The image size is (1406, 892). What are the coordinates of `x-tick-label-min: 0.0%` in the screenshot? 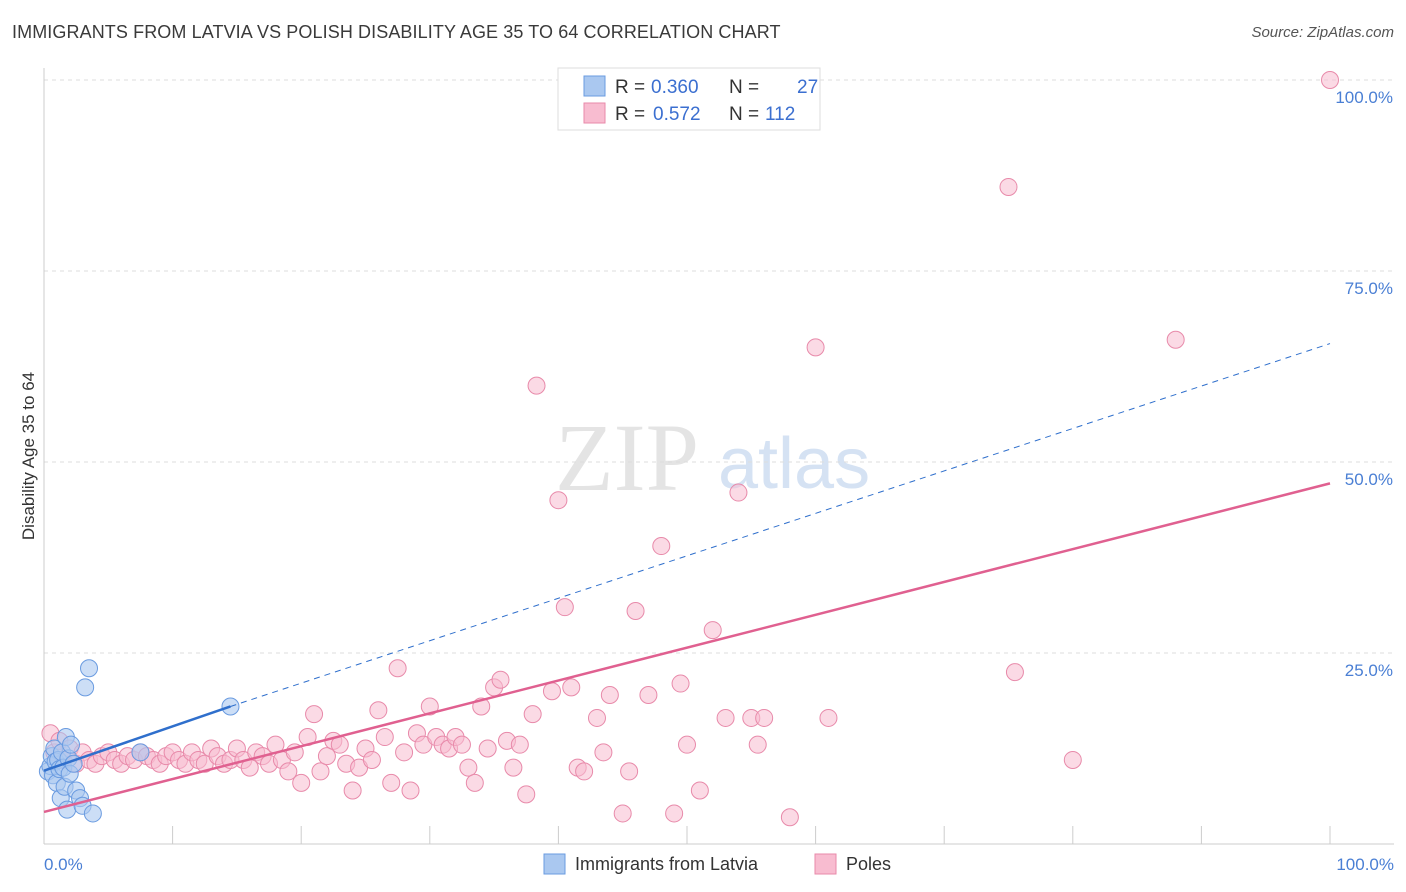 It's located at (63, 864).